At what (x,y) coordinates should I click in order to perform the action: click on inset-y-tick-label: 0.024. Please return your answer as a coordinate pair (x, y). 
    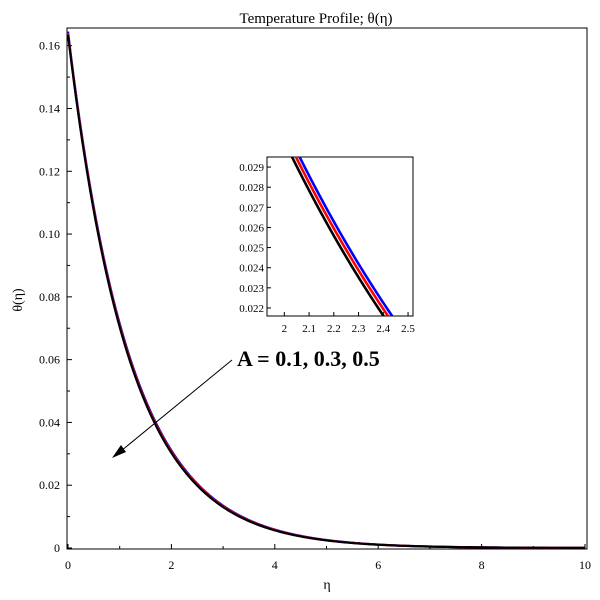
    Looking at the image, I should click on (251, 269).